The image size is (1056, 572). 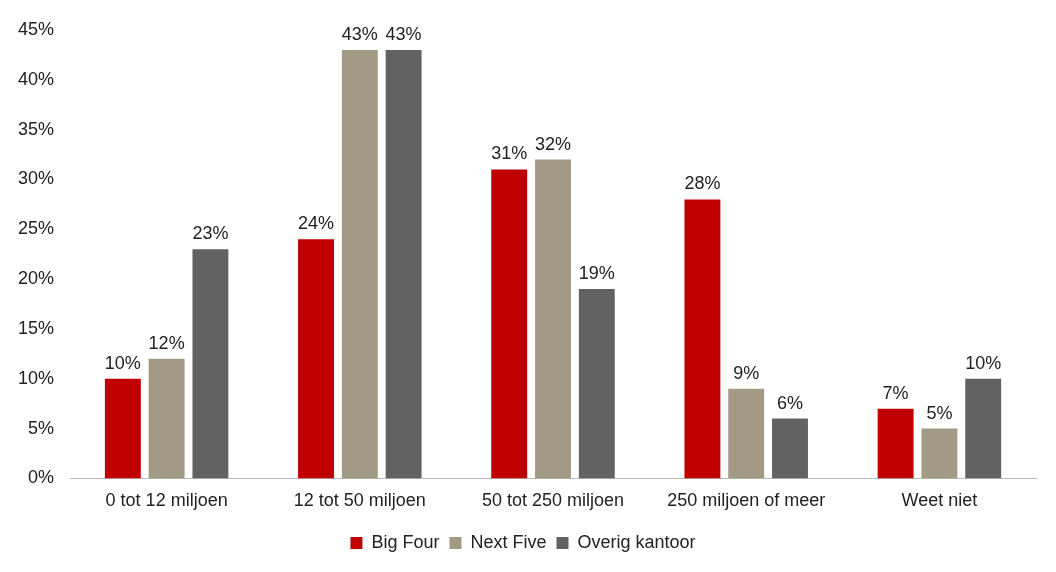 I want to click on data-label: 7%, so click(x=895, y=392).